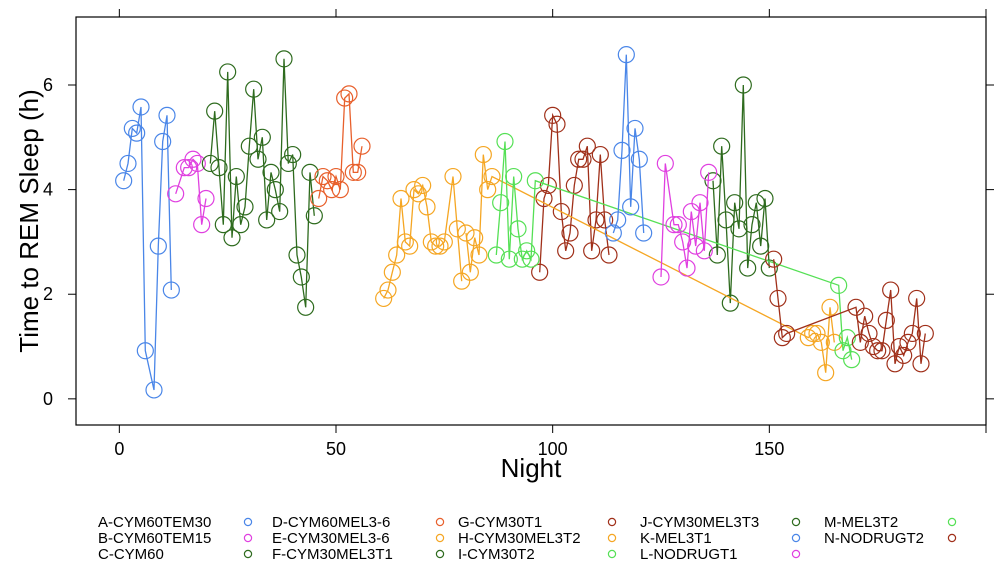 The width and height of the screenshot is (1000, 572). What do you see at coordinates (531, 468) in the screenshot?
I see `x-axis-title: Night` at bounding box center [531, 468].